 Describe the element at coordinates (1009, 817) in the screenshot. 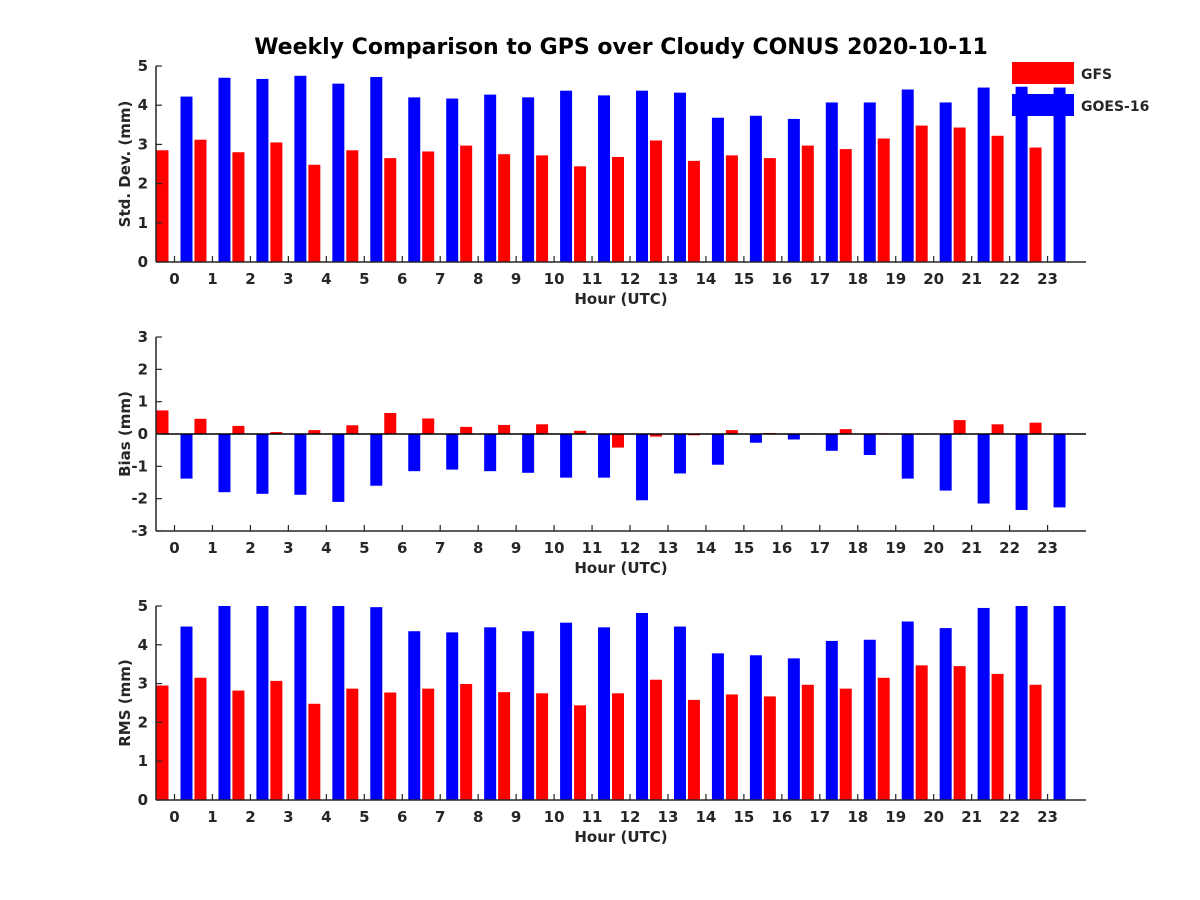

I see `rms-x-tick-label: 22` at that location.